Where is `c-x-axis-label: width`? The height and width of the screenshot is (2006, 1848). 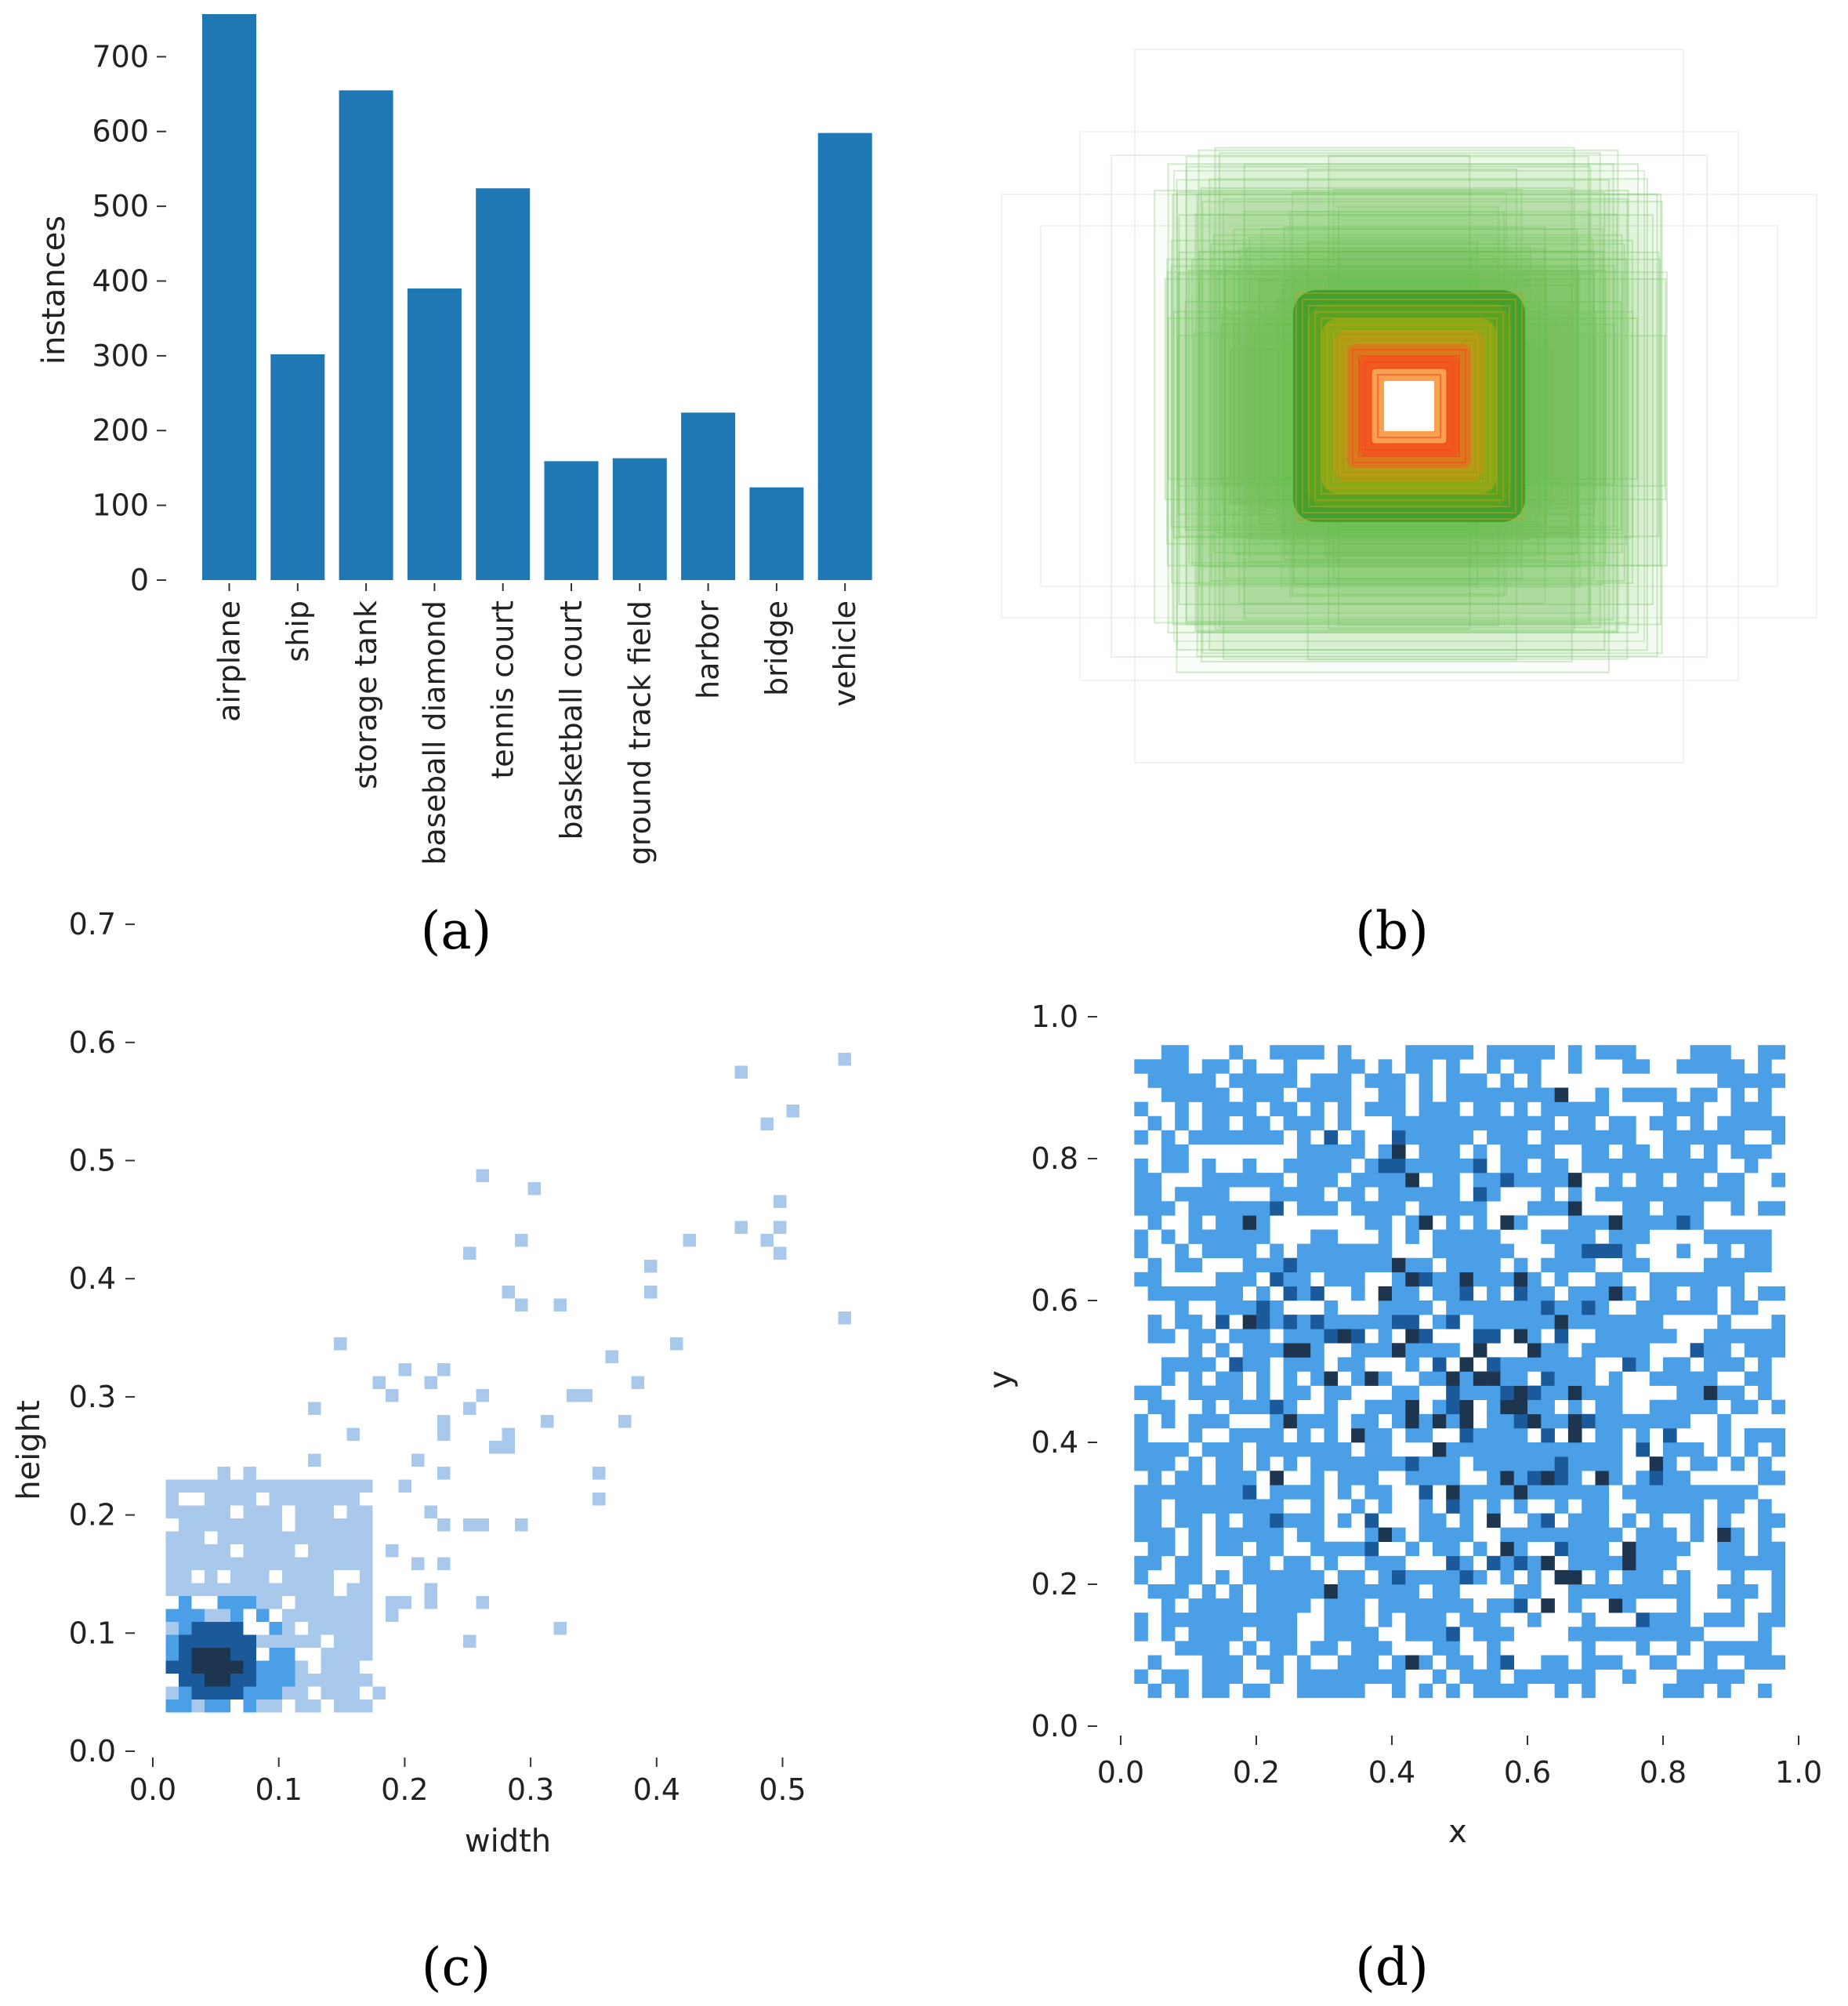 c-x-axis-label: width is located at coordinates (508, 1841).